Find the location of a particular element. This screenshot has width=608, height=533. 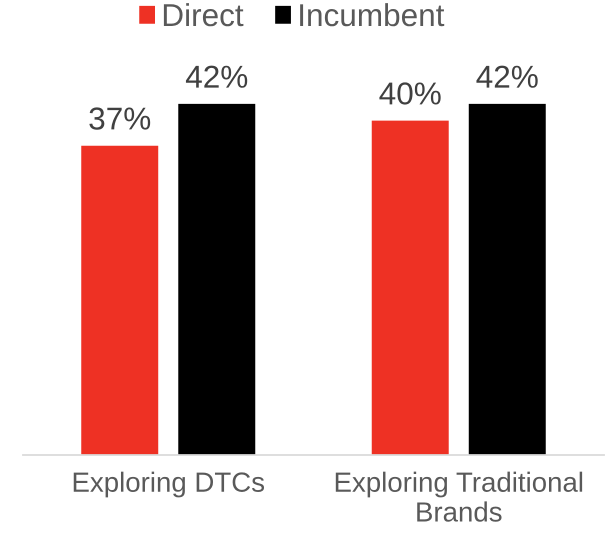

x-tick-label: Exploring DTCs is located at coordinates (169, 485).